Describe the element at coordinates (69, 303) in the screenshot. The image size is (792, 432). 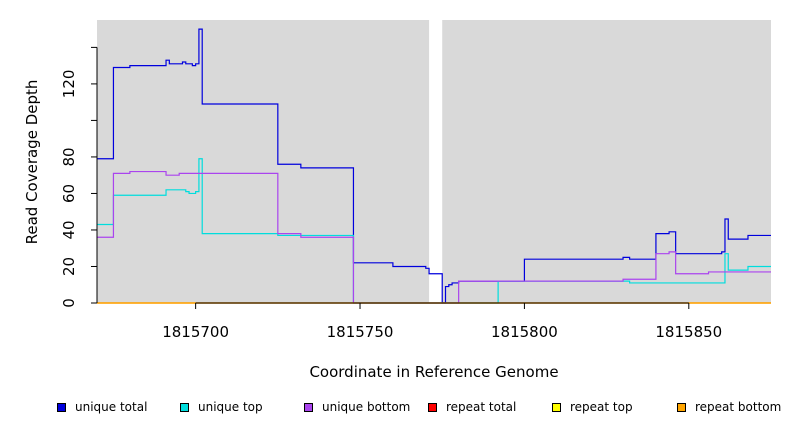
I see `y-tick-label: 0` at that location.